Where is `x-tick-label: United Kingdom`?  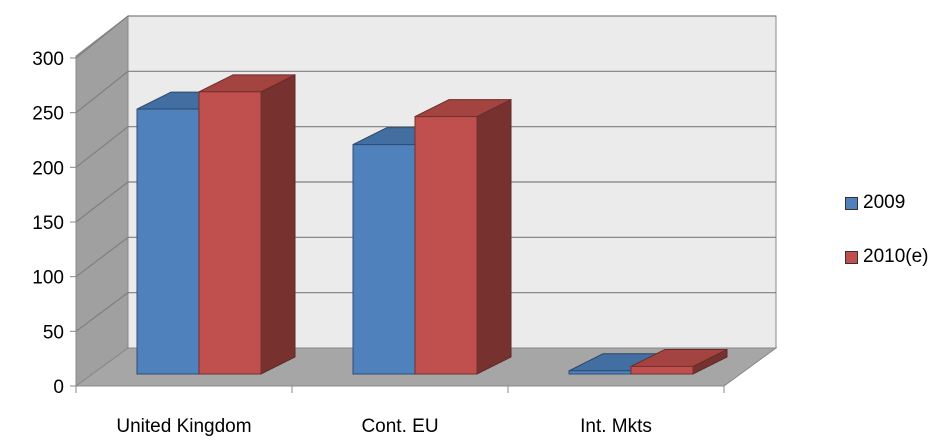
x-tick-label: United Kingdom is located at coordinates (183, 426).